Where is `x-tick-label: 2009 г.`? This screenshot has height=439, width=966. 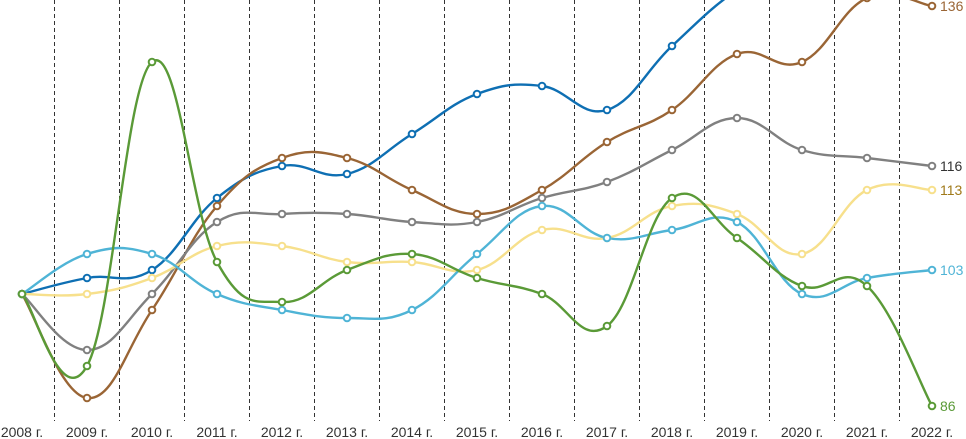 x-tick-label: 2009 г. is located at coordinates (87, 431).